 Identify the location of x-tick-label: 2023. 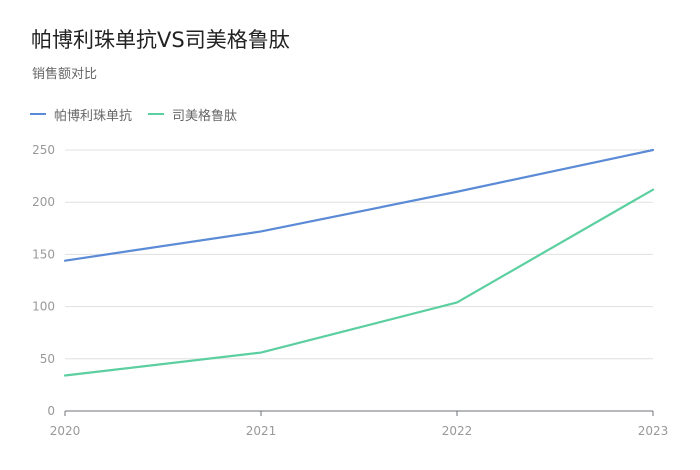
(653, 431).